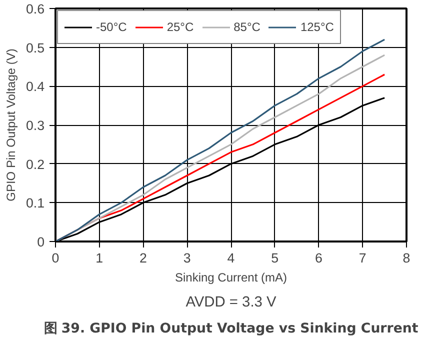 The image size is (436, 340). I want to click on y-tick-label: 0.1, so click(35, 203).